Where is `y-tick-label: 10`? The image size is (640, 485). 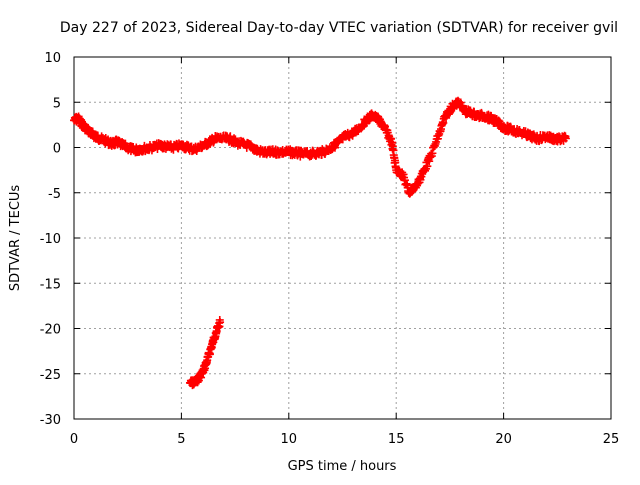 y-tick-label: 10 is located at coordinates (52, 58).